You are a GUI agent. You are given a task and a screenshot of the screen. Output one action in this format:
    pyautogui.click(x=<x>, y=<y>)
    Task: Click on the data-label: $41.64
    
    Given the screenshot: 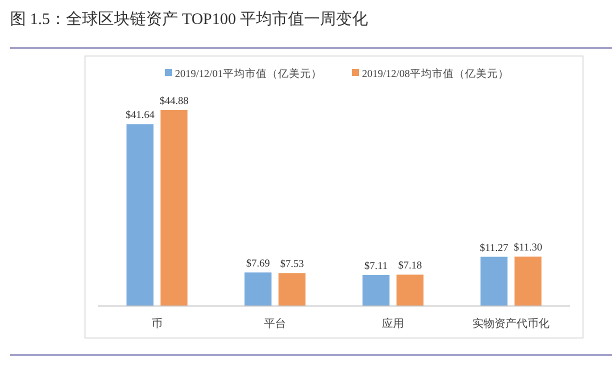 What is the action you would take?
    pyautogui.click(x=141, y=116)
    